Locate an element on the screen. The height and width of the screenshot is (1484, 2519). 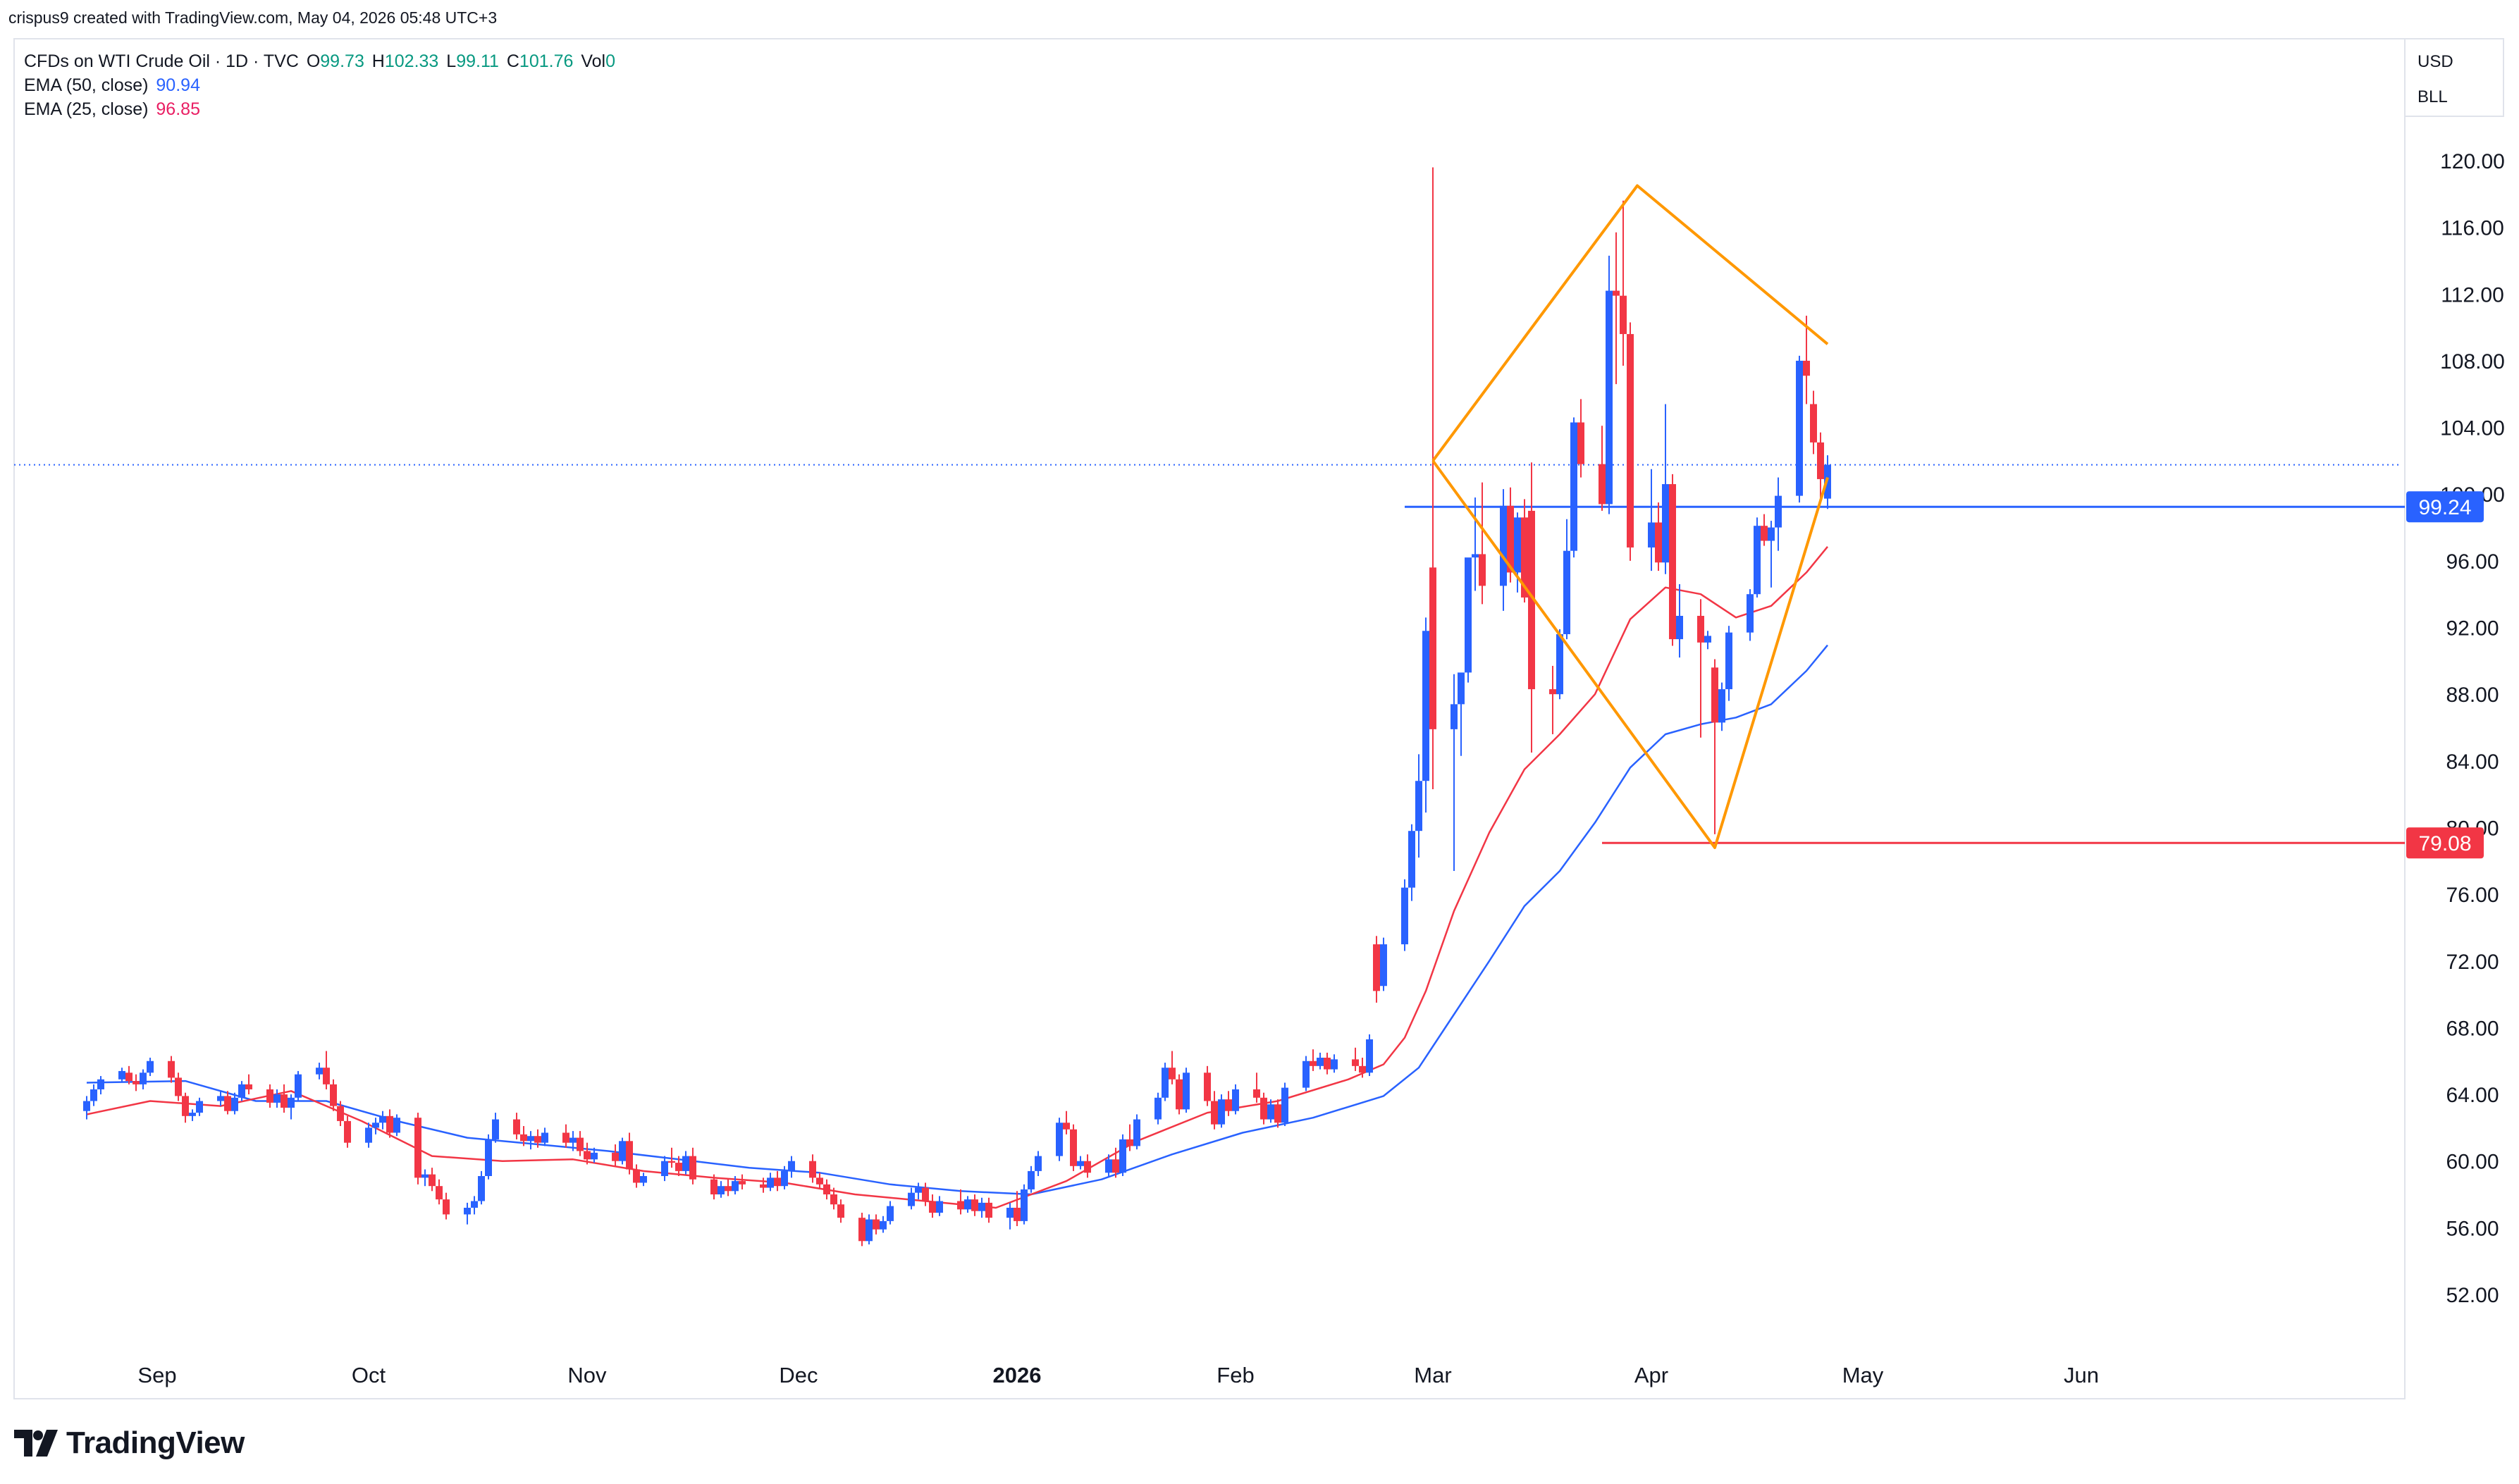
time-axis-label: Apr is located at coordinates (1651, 1375).